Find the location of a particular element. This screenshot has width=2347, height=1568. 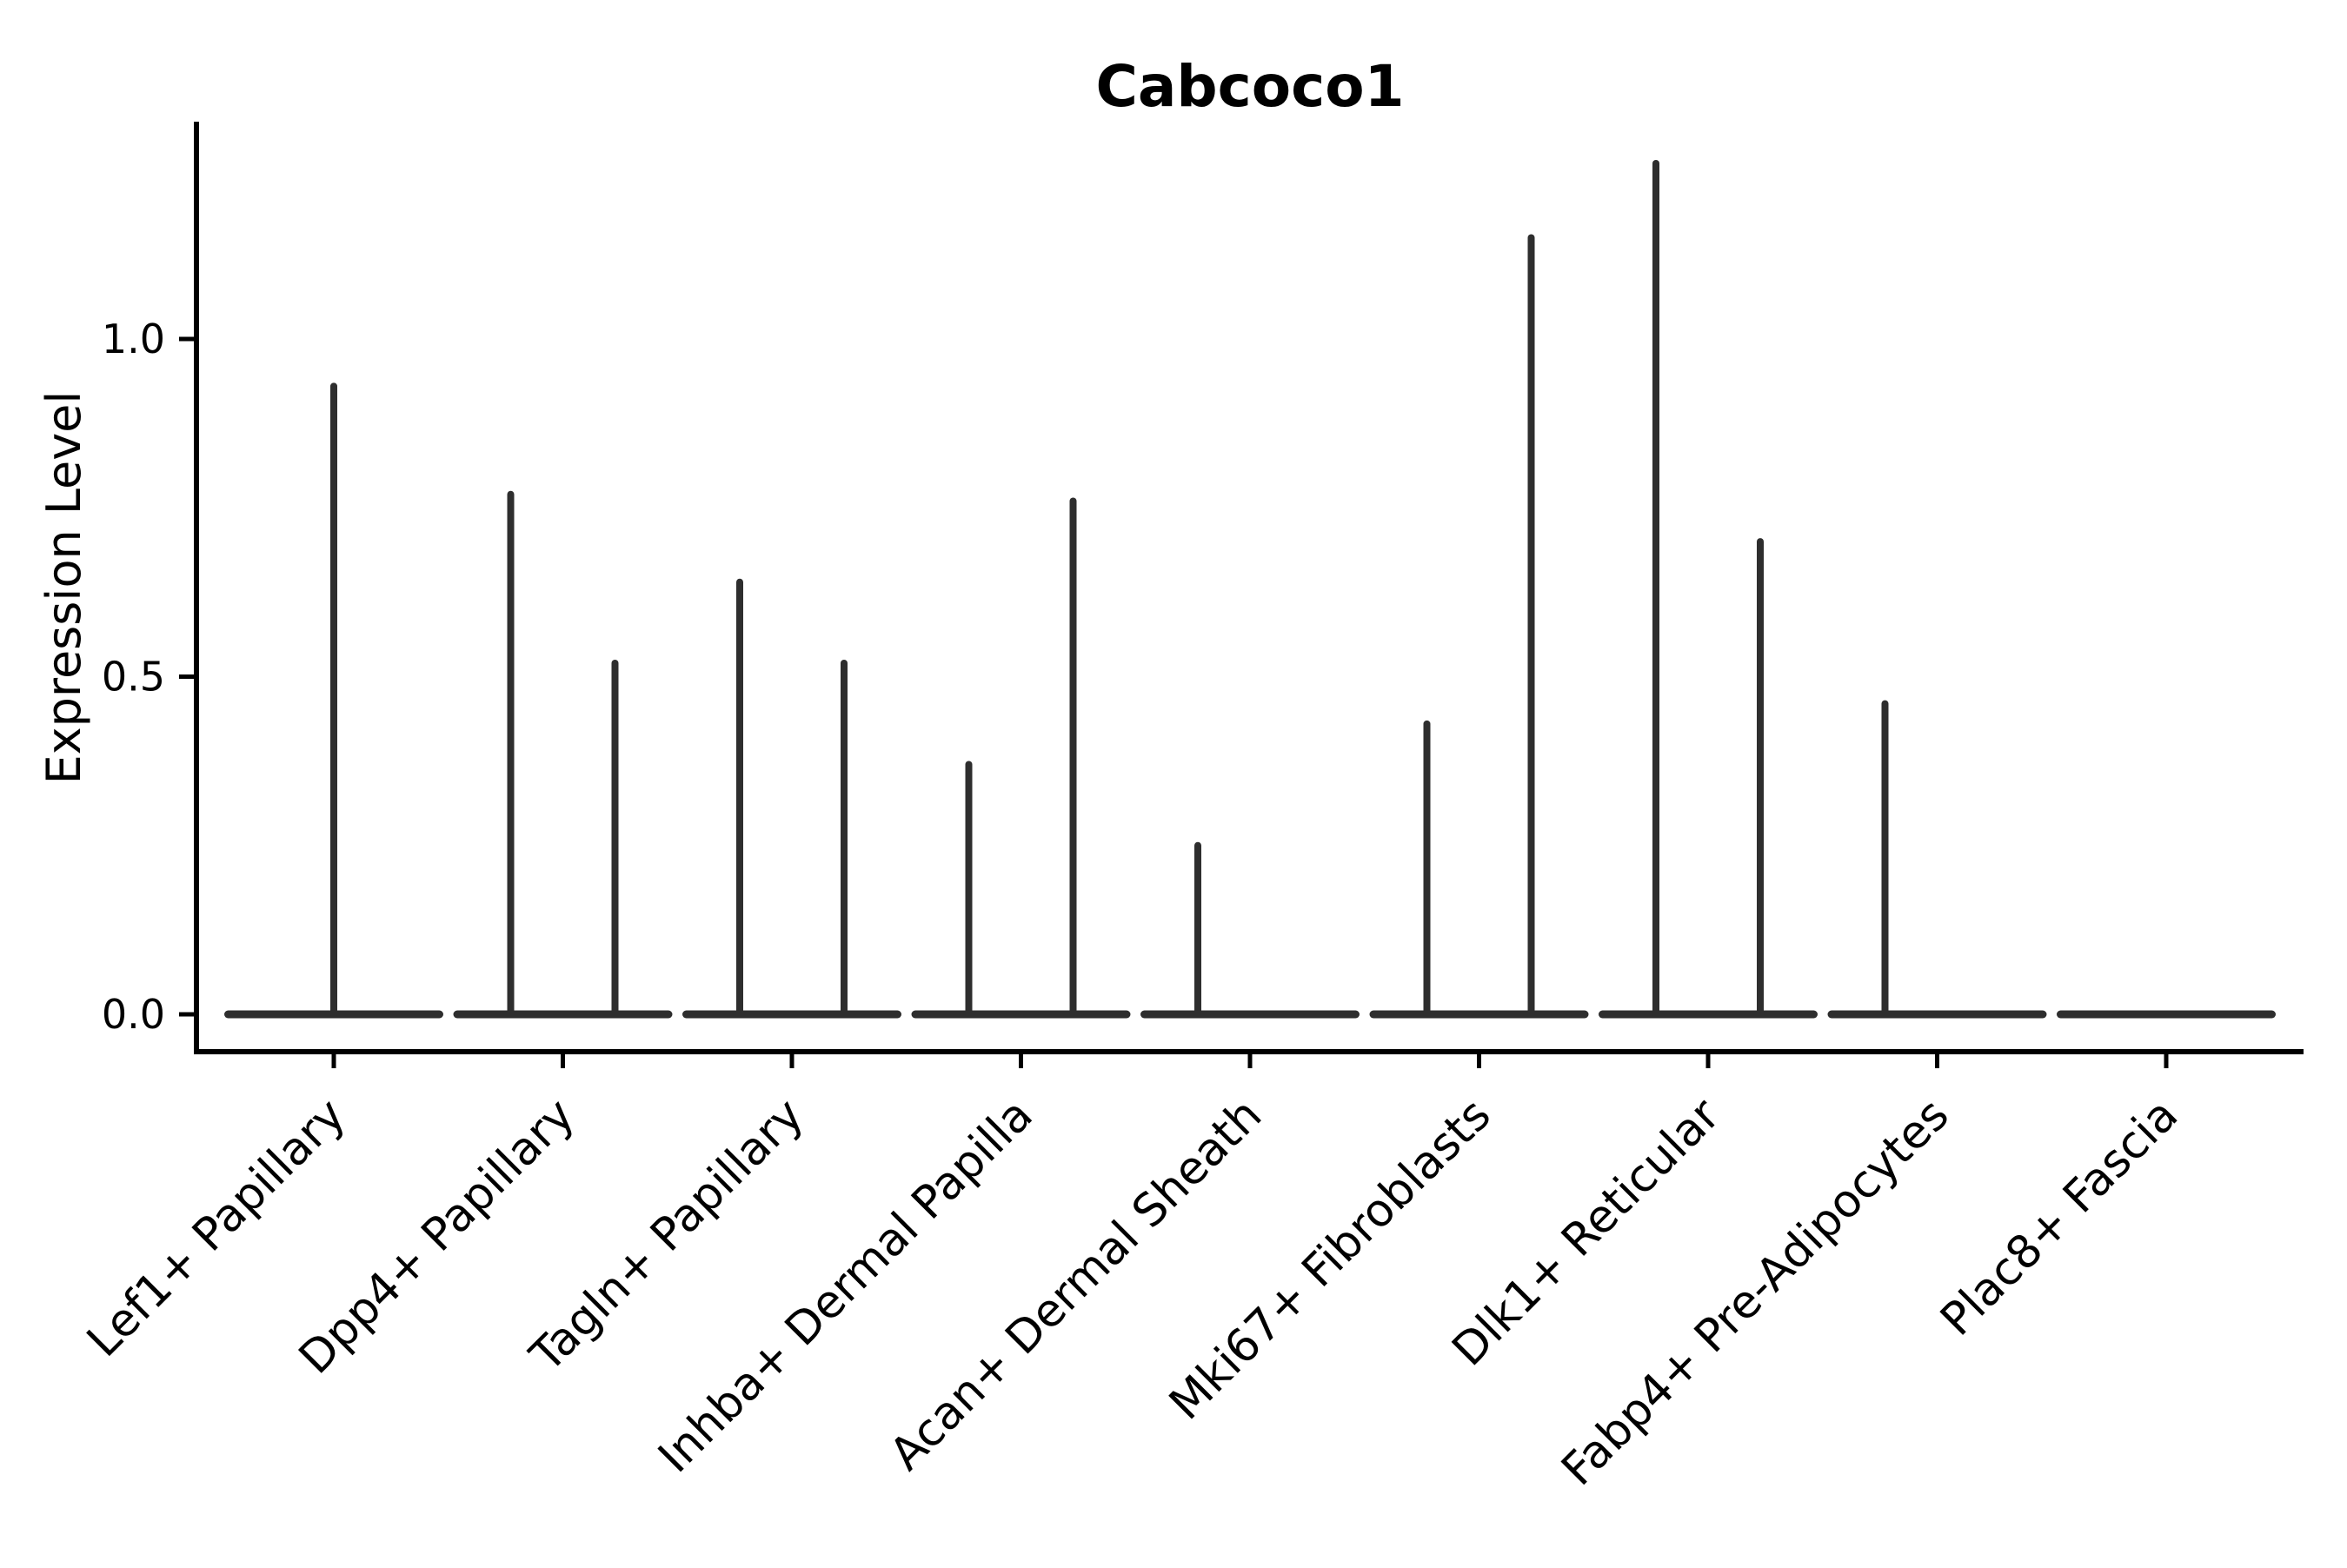

x-tick-label: Plac8+ Fascia is located at coordinates (2059, 1217).